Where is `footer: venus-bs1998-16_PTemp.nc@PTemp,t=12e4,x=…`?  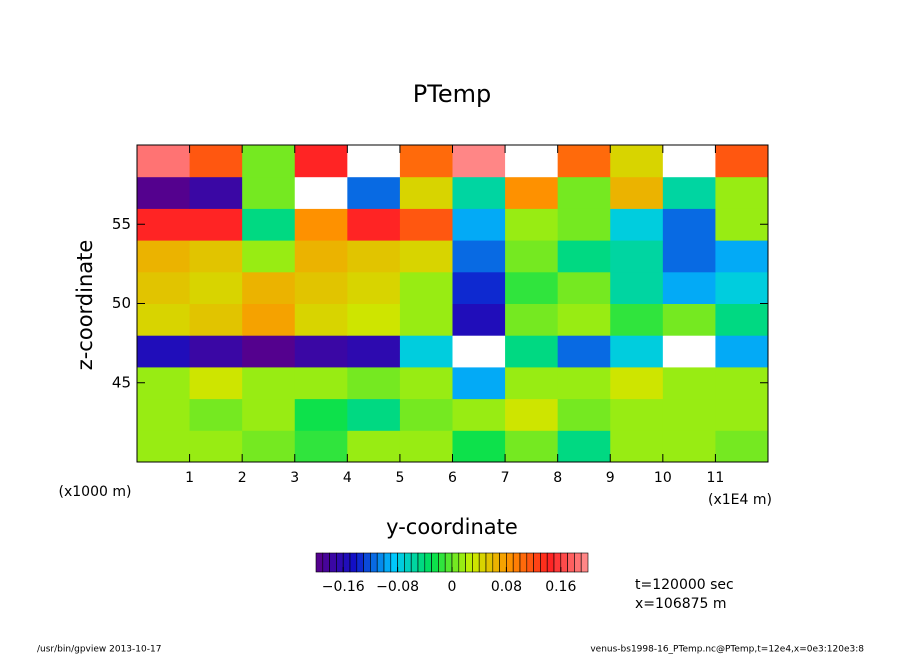 footer: venus-bs1998-16_PTemp.nc@PTemp,t=12e4,x=… is located at coordinates (727, 649).